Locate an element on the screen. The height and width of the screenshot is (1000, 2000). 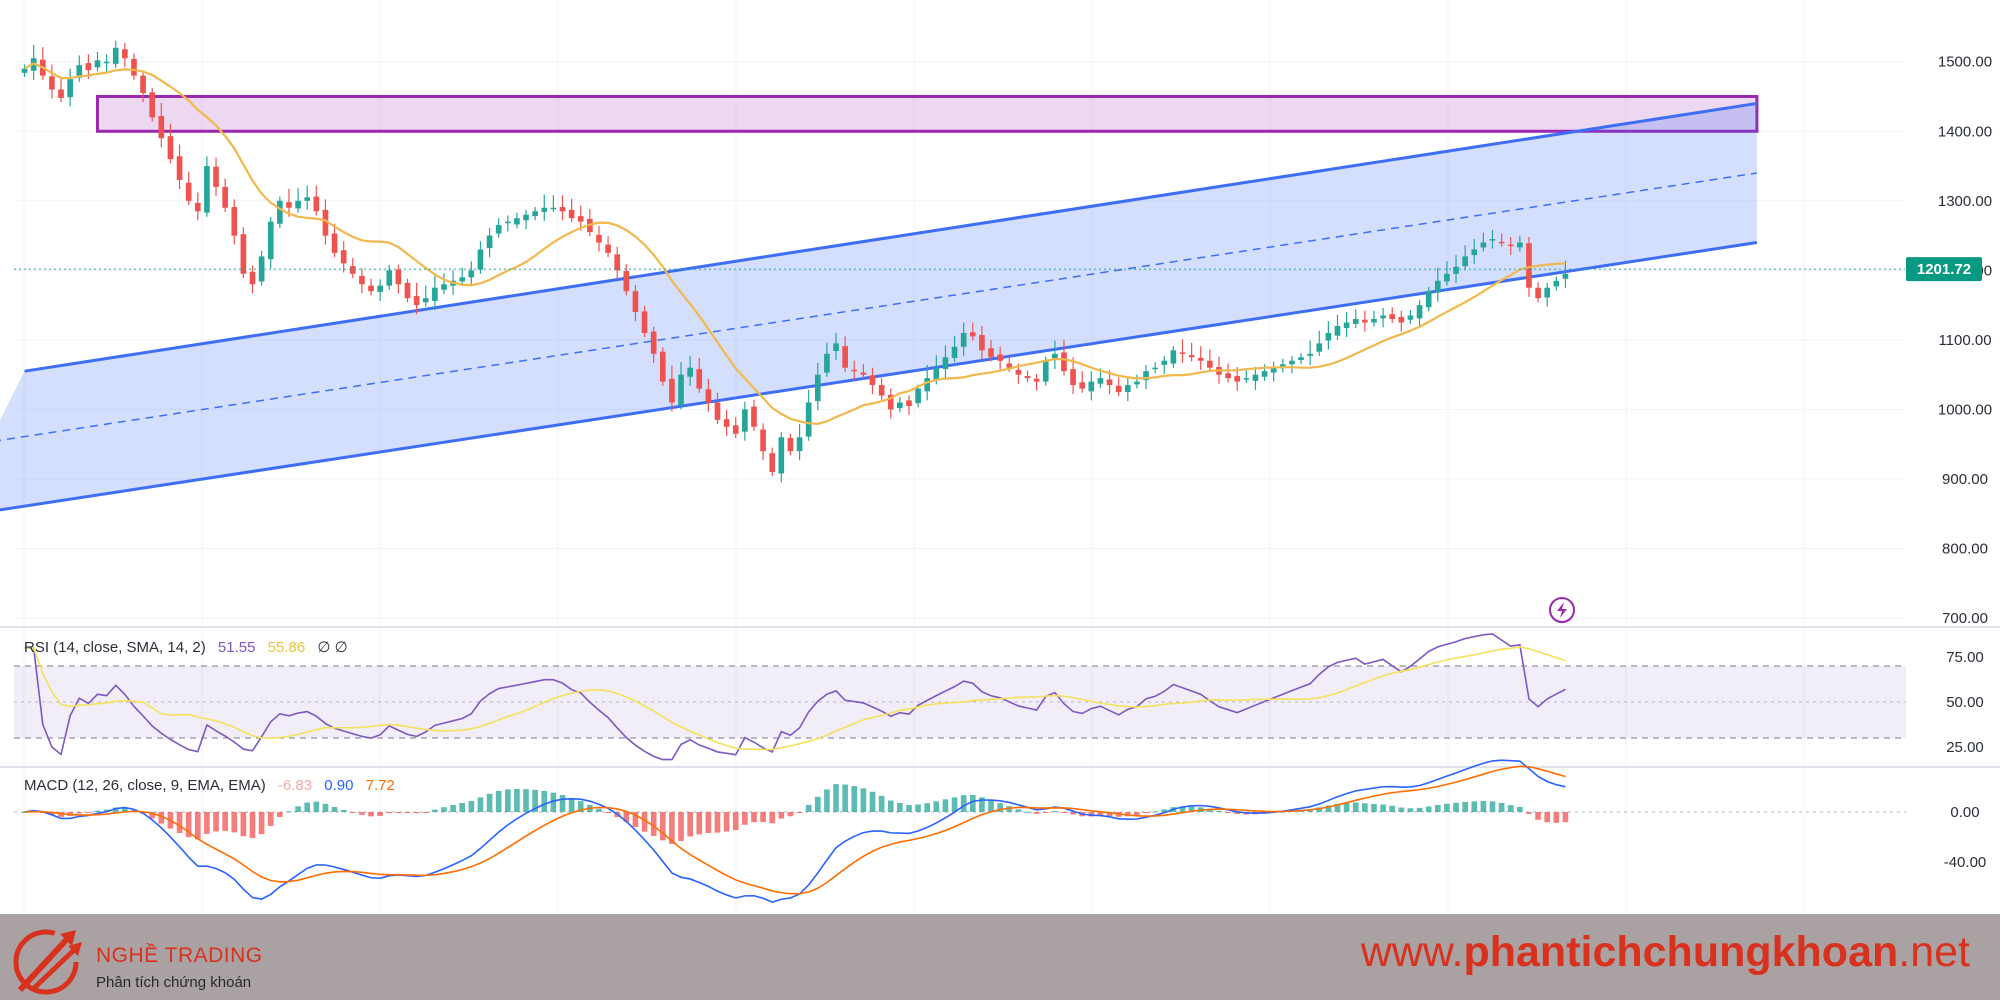
site-suffix: .net is located at coordinates (1934, 952).